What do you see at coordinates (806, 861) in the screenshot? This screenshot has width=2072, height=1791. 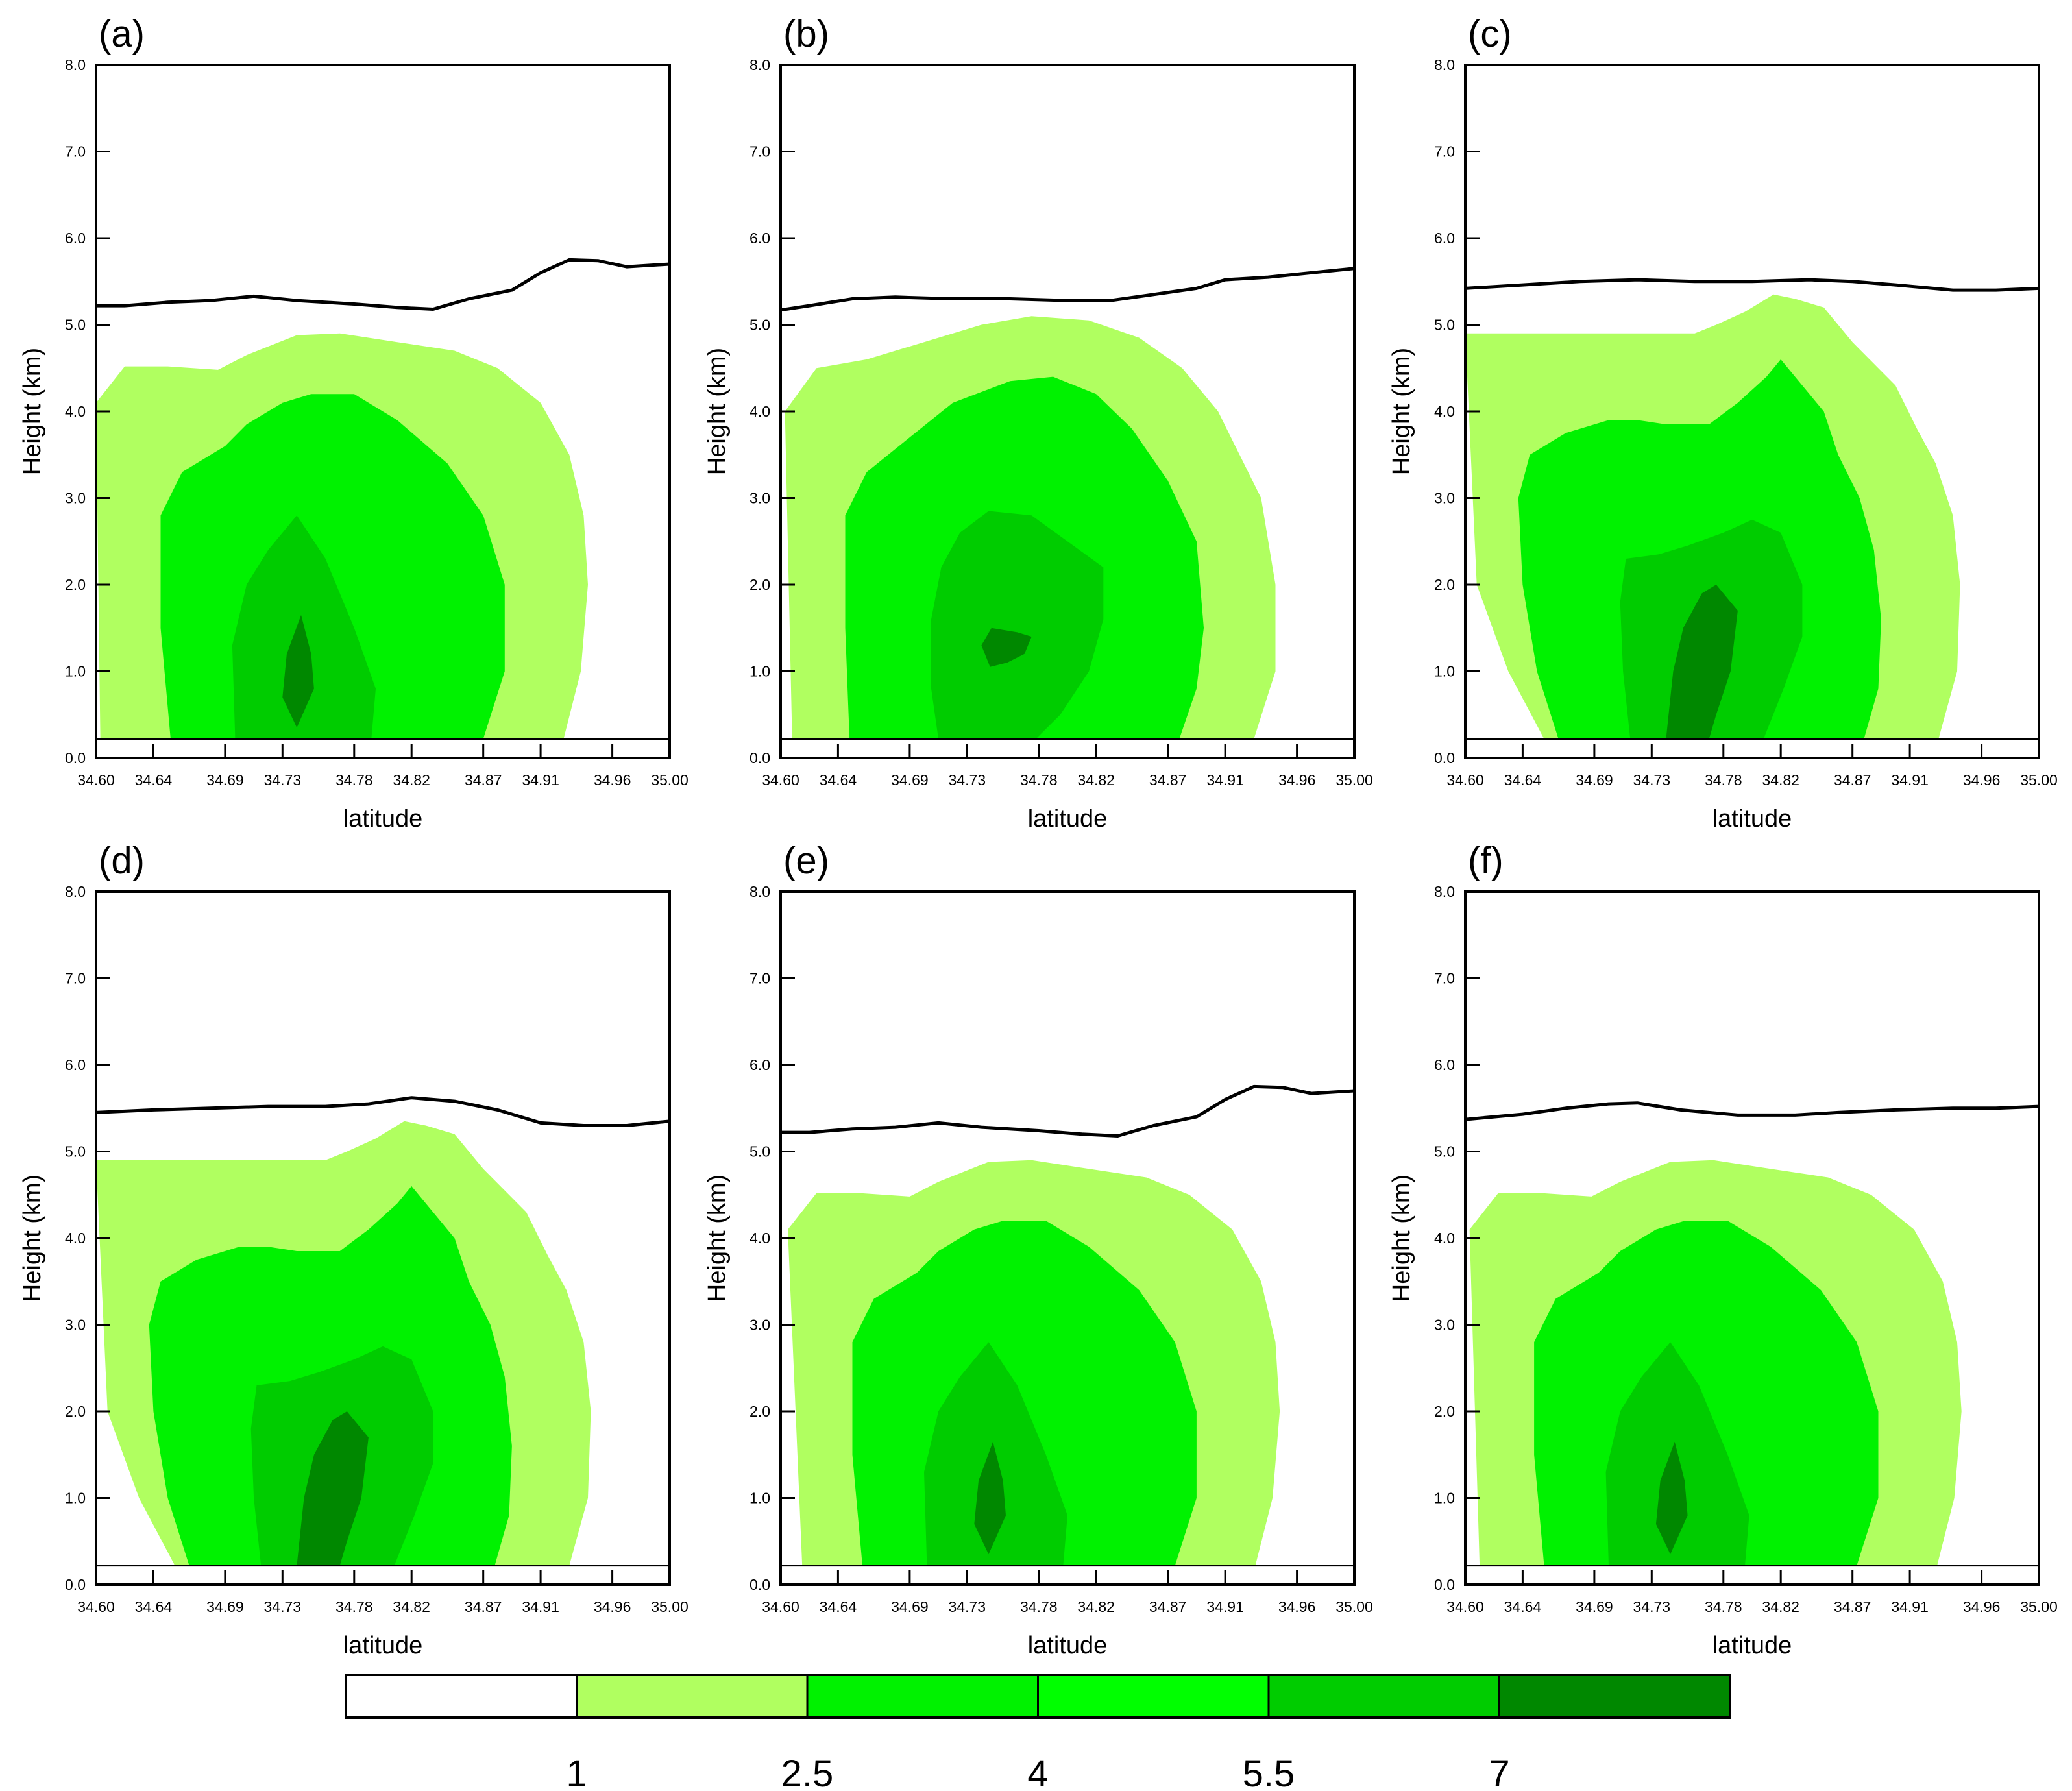 I see `panel-label: (e)` at bounding box center [806, 861].